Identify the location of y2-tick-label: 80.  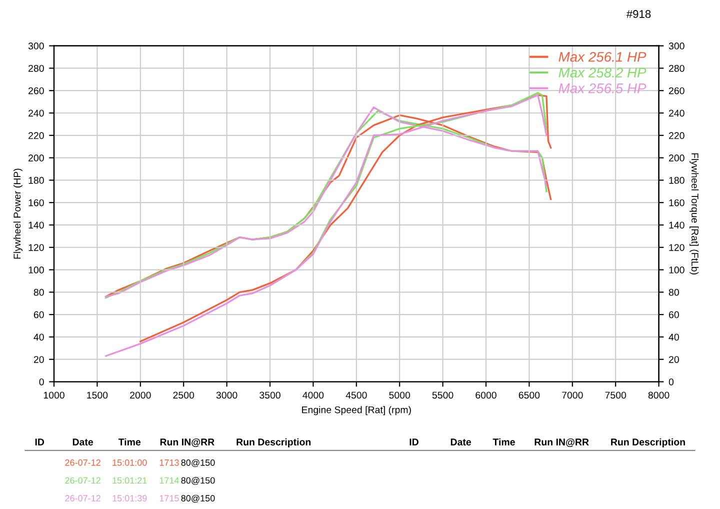
(673, 292).